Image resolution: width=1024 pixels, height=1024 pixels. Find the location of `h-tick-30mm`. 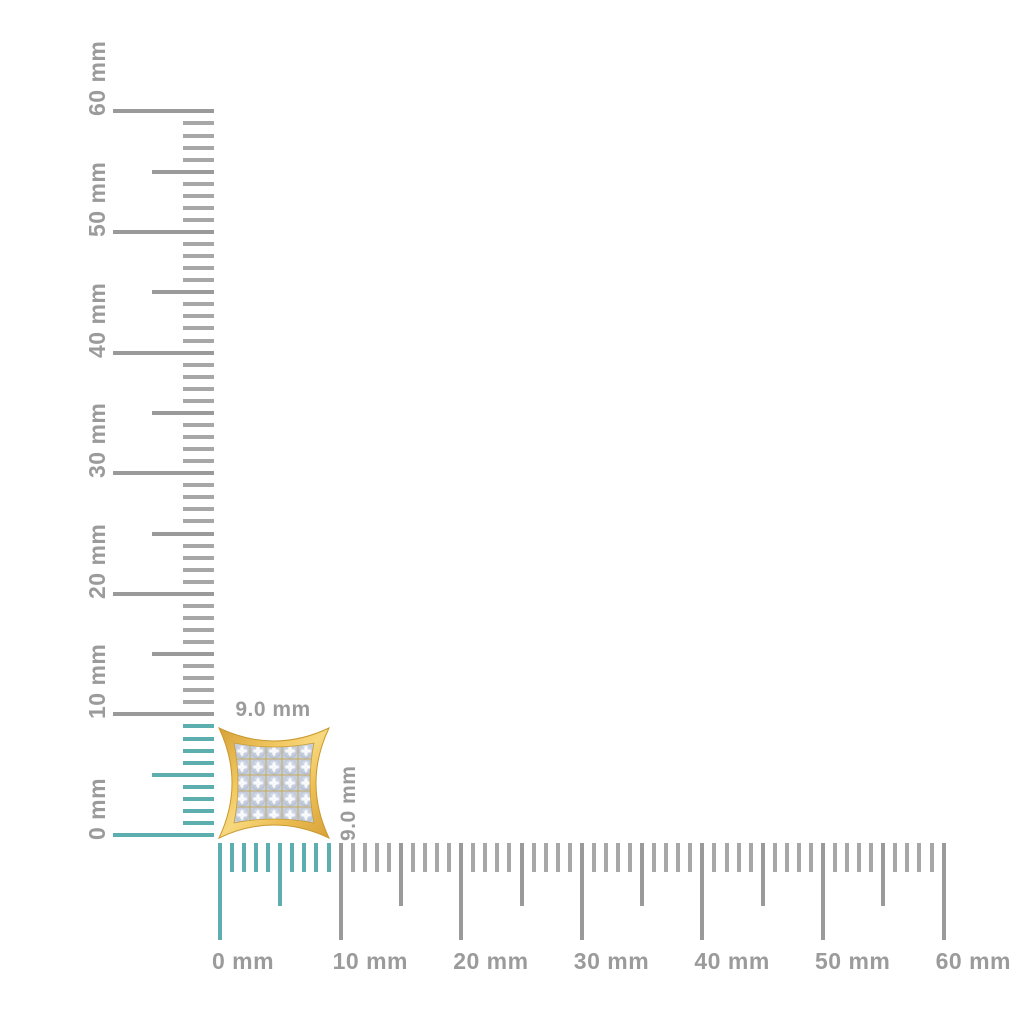

h-tick-30mm is located at coordinates (581, 891).